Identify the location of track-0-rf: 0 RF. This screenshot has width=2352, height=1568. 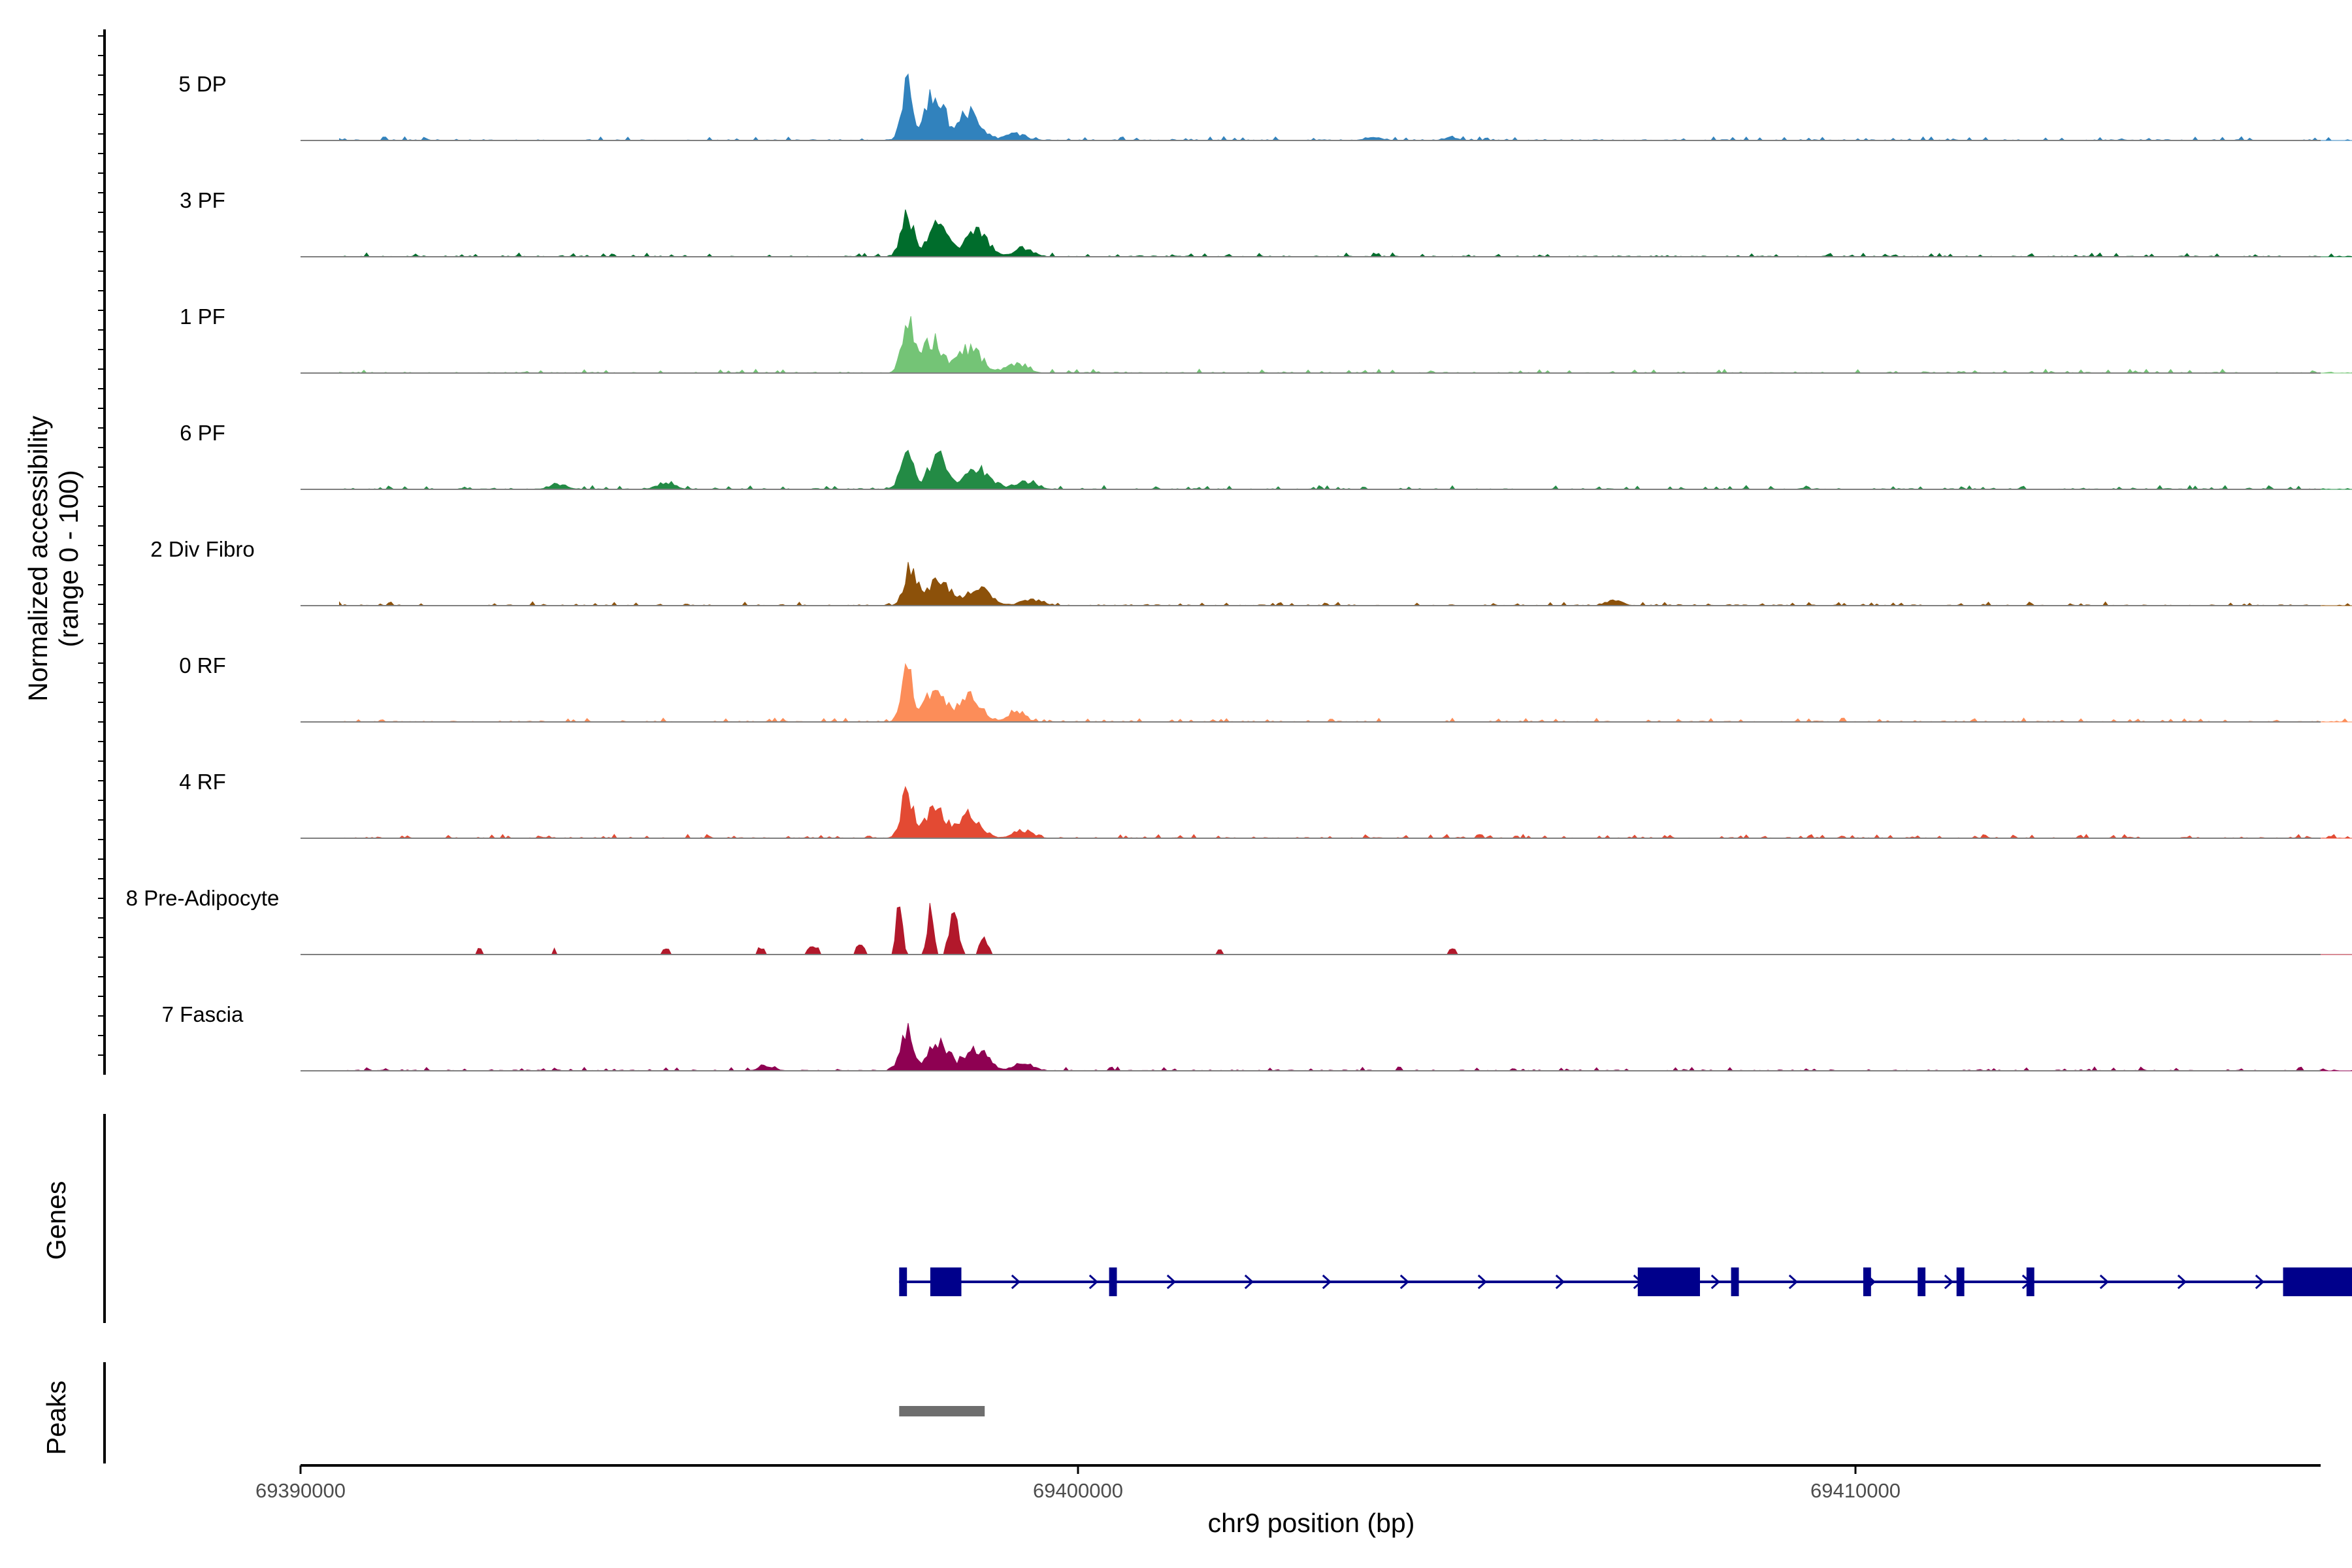
(1265, 688).